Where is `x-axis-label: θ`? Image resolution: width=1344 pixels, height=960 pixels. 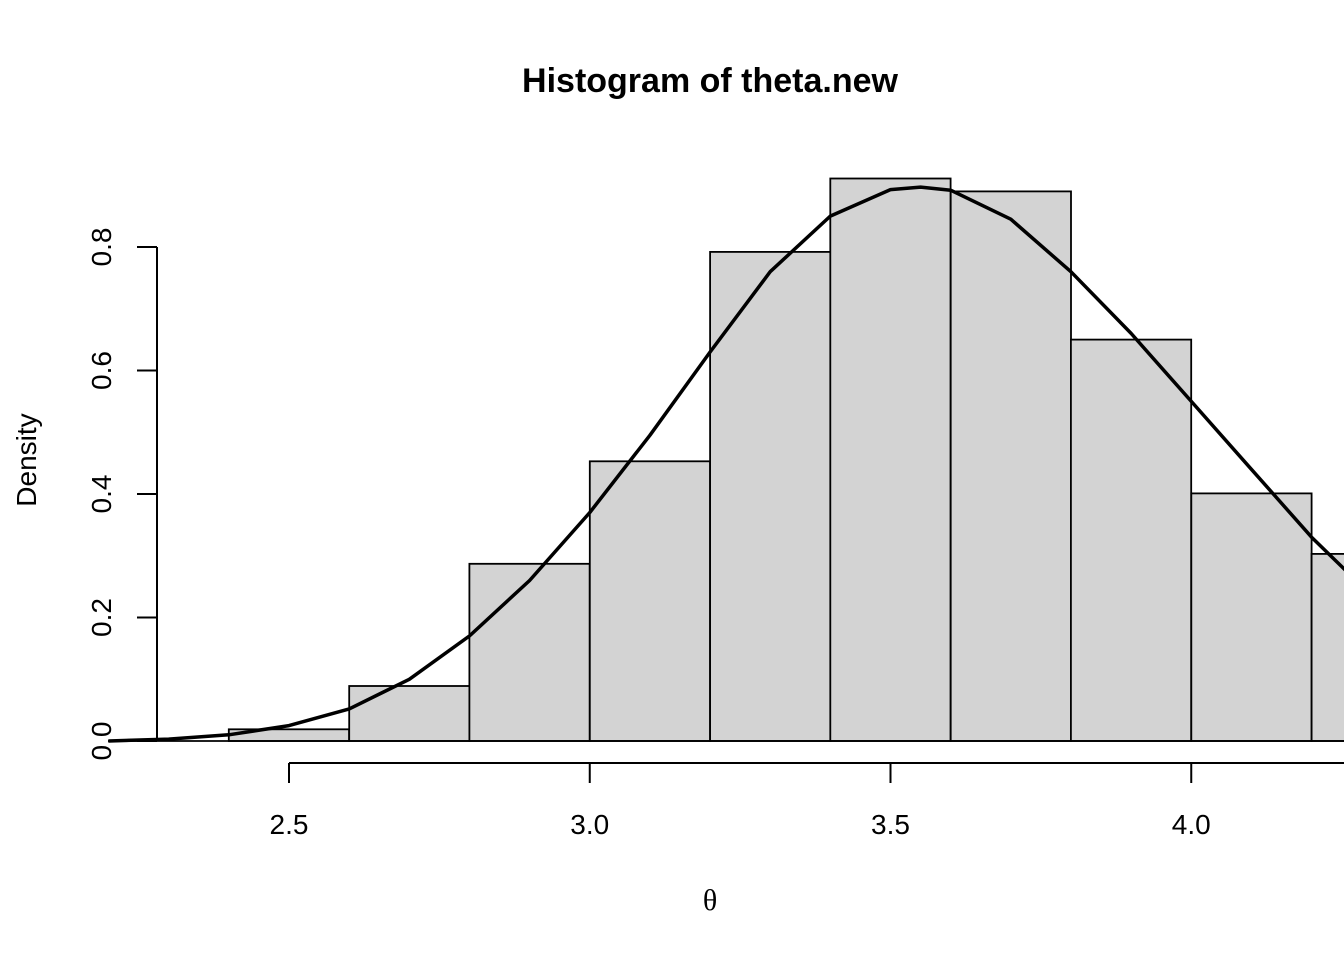 x-axis-label: θ is located at coordinates (710, 900).